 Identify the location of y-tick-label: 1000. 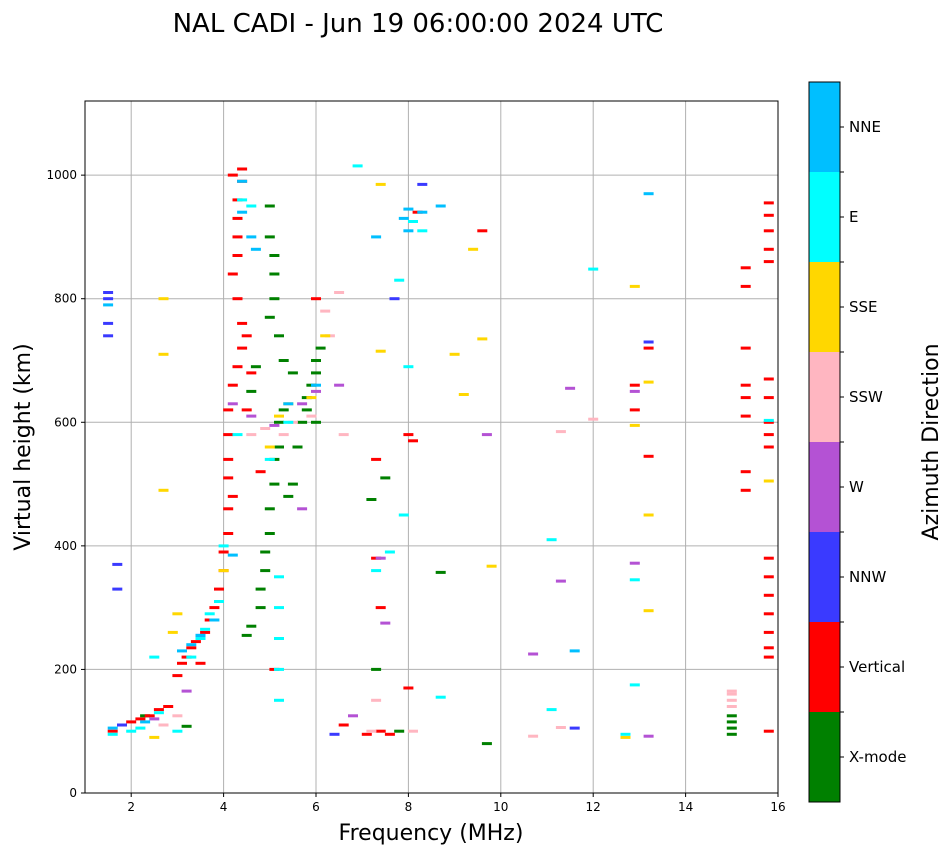
(61, 175).